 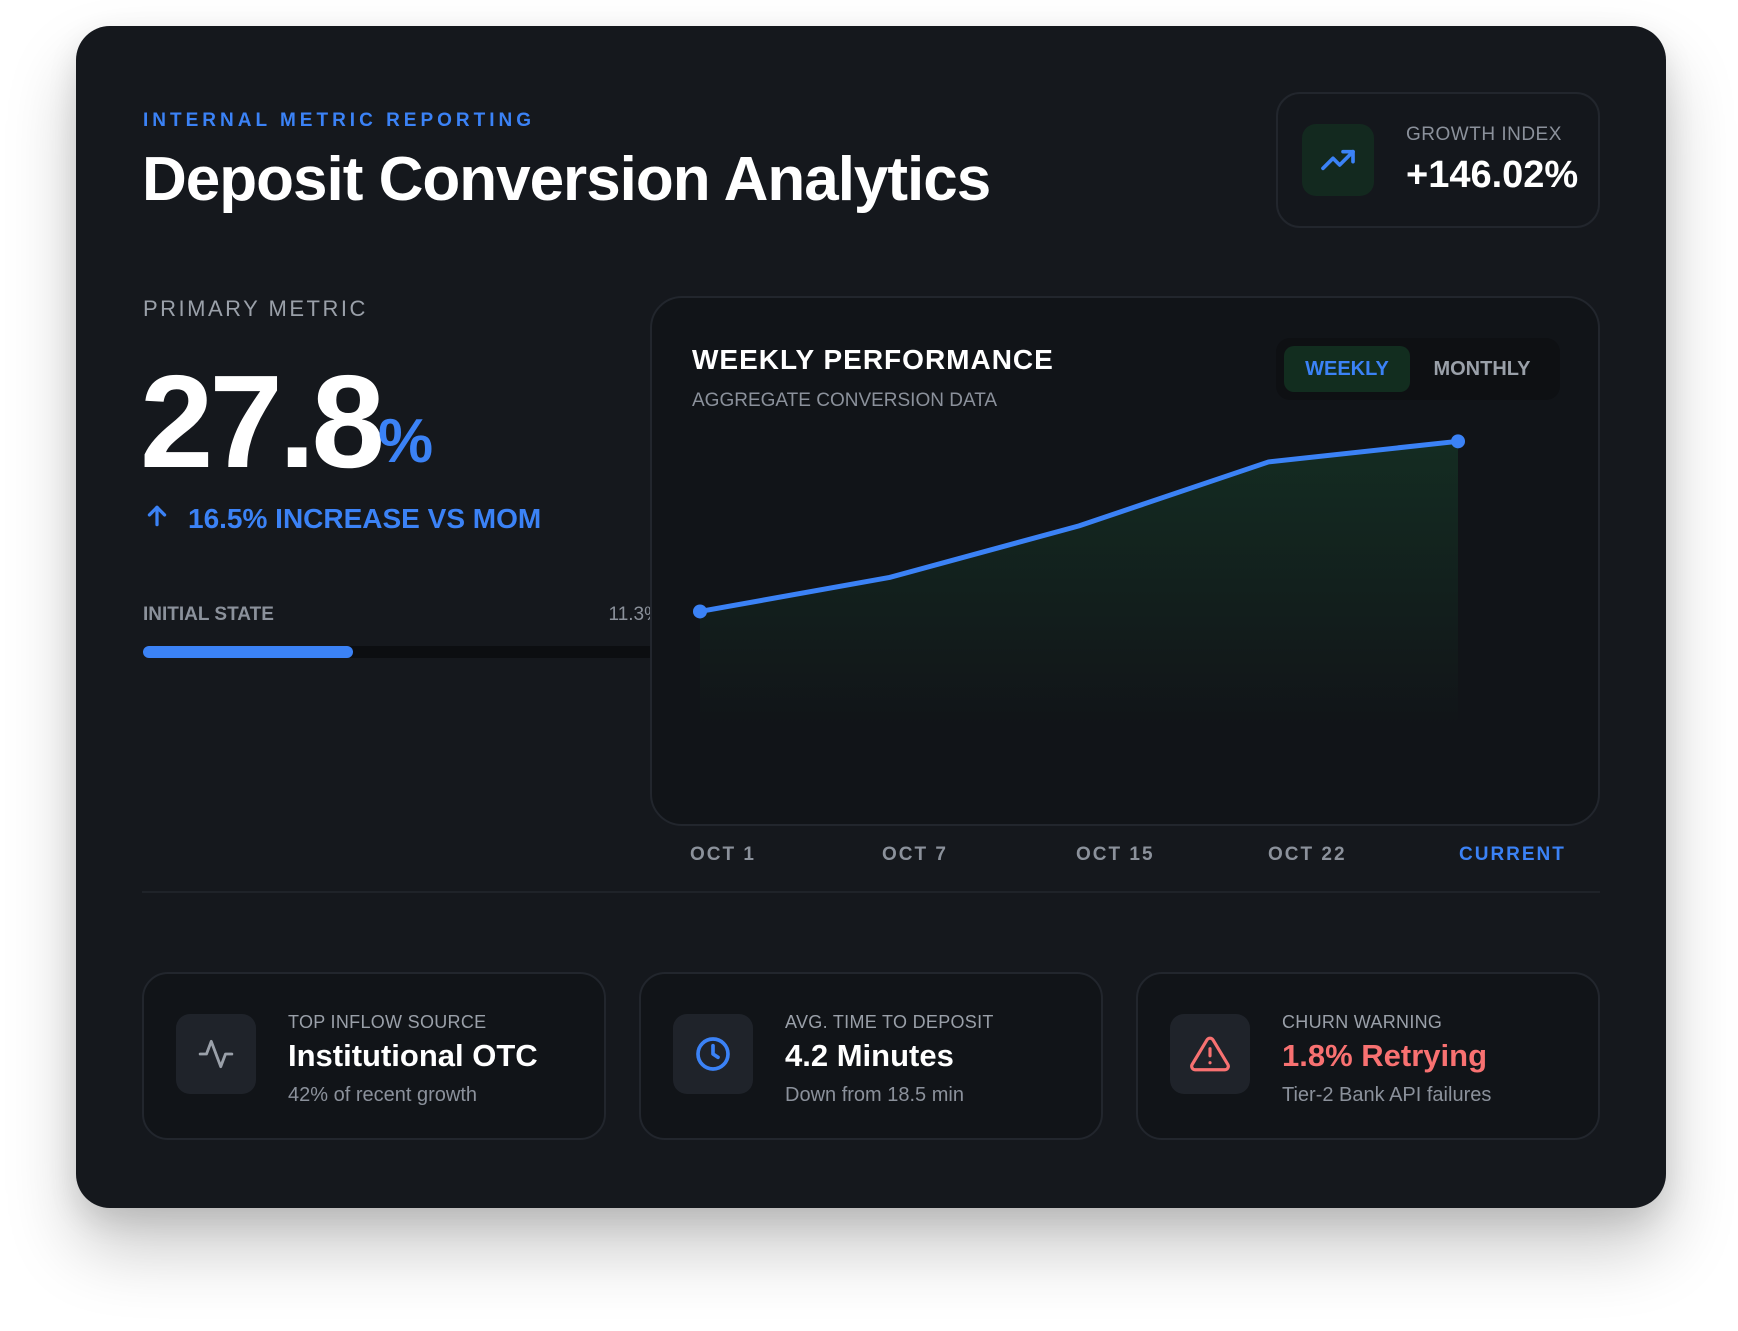 I want to click on stat-value: Institutional OTC, so click(x=413, y=1055).